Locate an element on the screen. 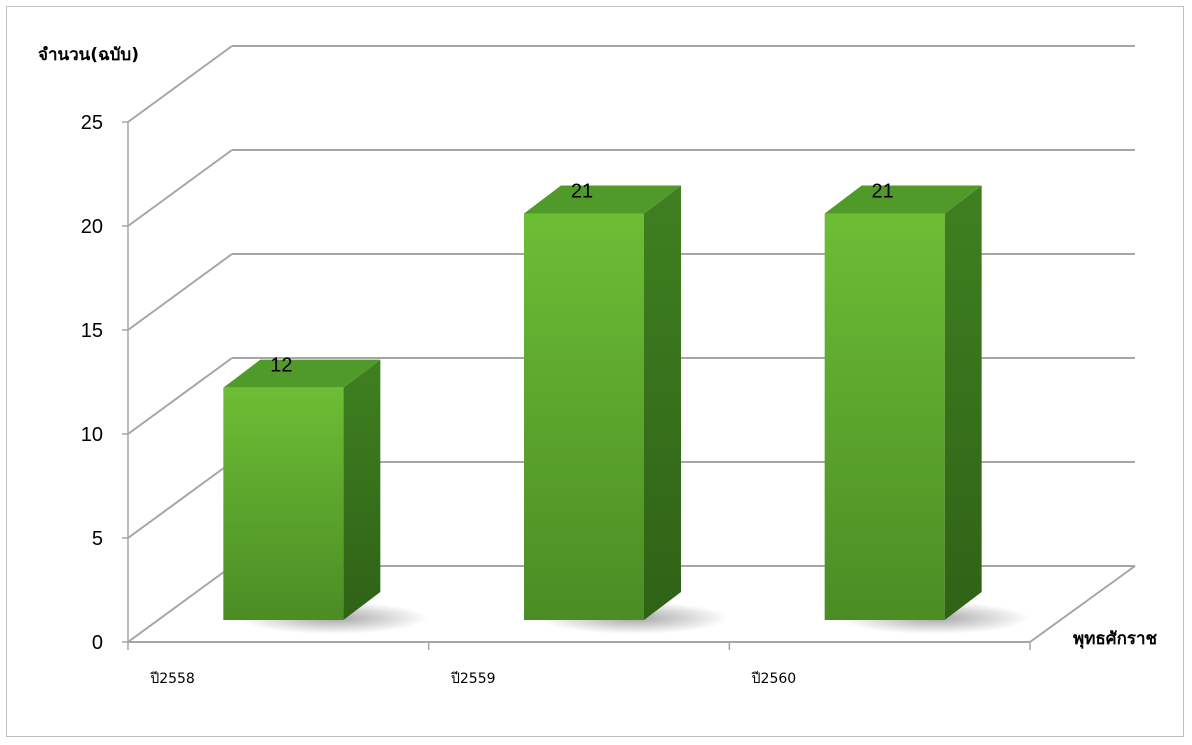  bar-group: 12 is located at coordinates (326, 494).